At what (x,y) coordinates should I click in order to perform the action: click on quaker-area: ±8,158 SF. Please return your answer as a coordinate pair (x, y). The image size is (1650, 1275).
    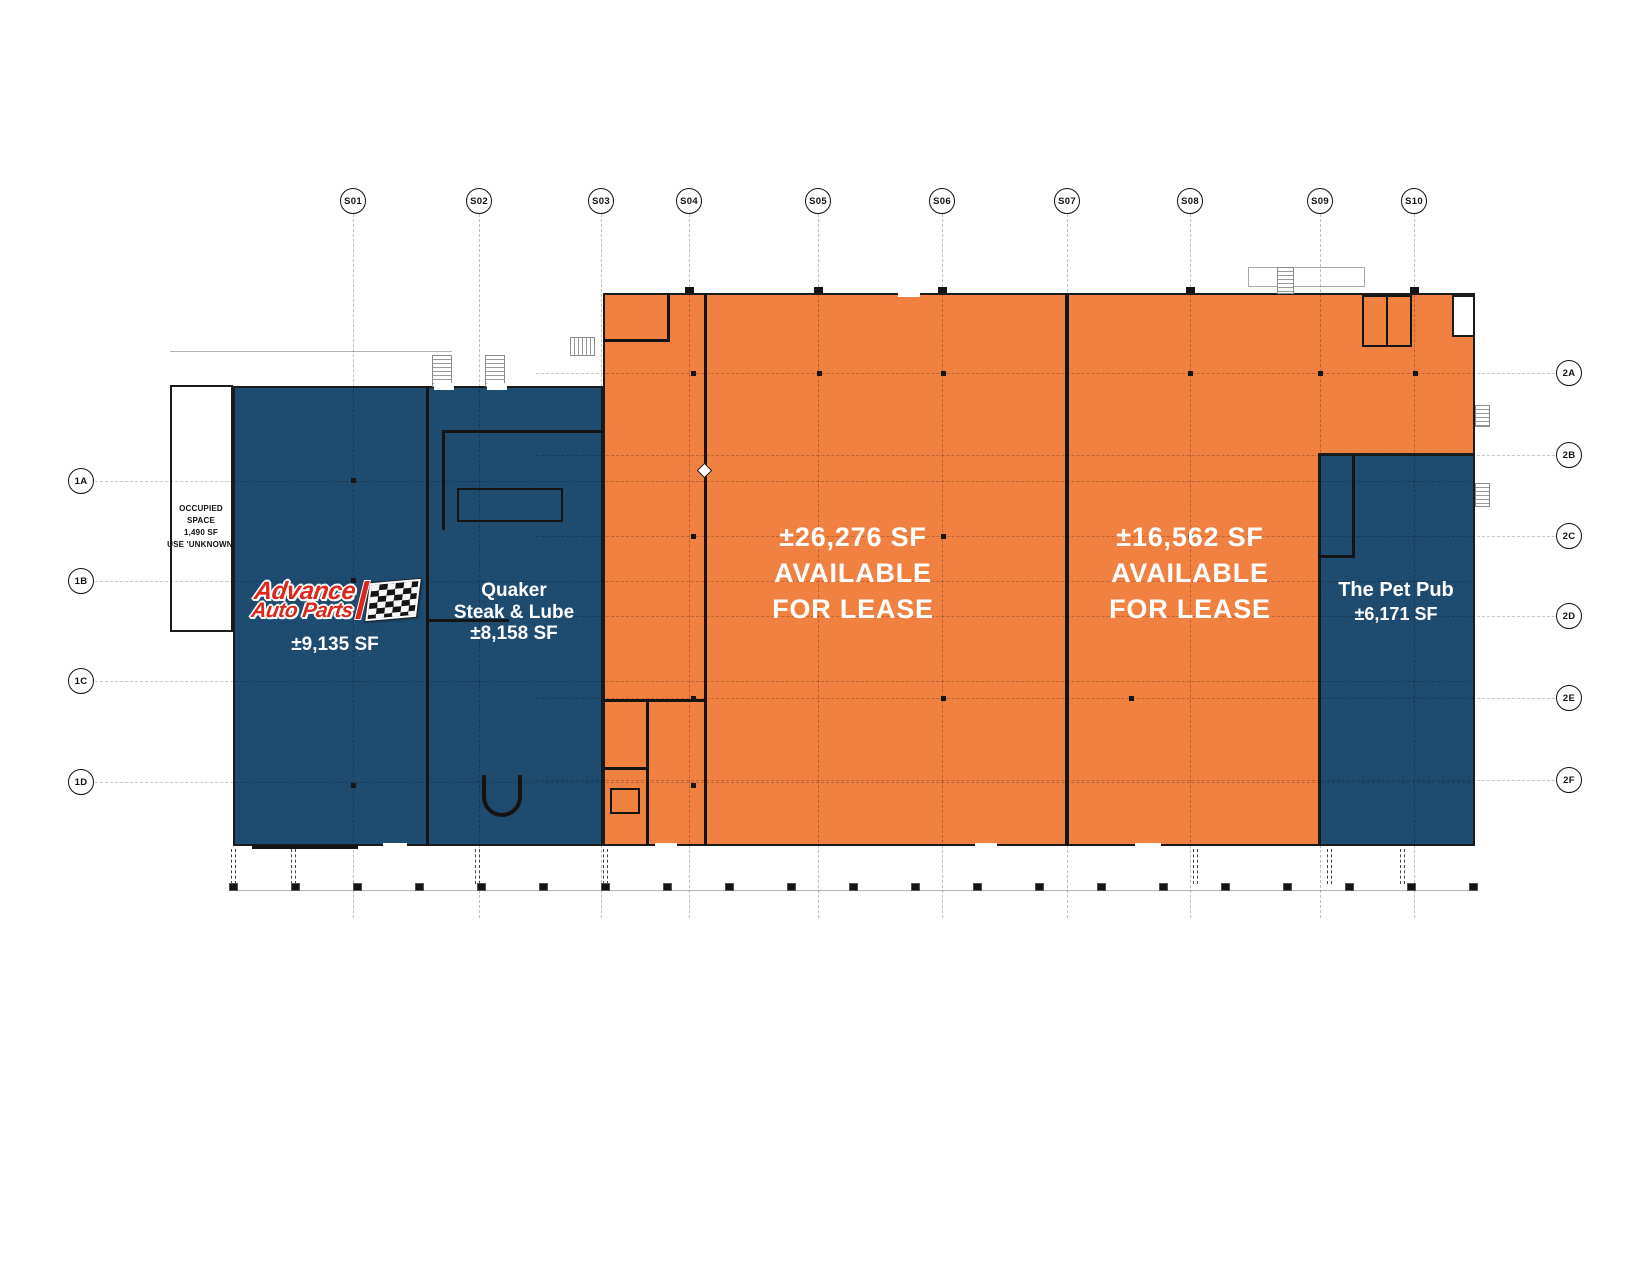
    Looking at the image, I should click on (514, 633).